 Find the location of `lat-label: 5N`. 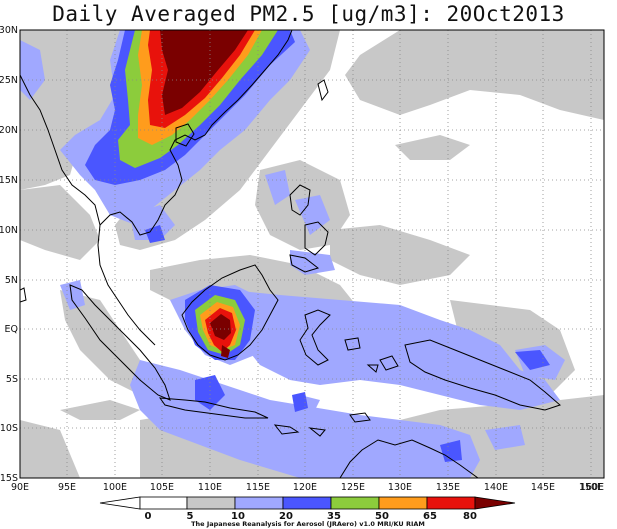

lat-label: 5N is located at coordinates (11, 280).